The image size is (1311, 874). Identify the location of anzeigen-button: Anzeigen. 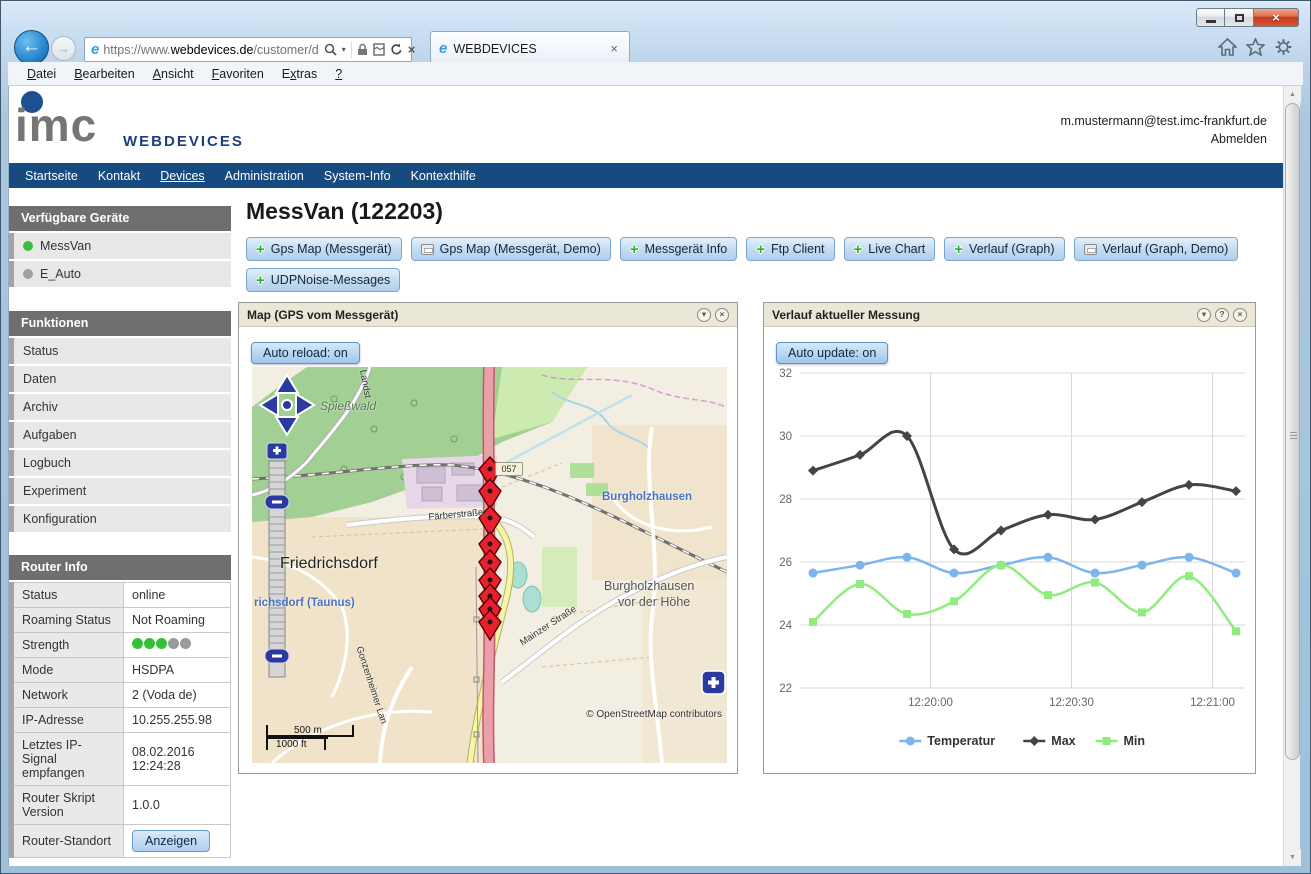
(171, 841).